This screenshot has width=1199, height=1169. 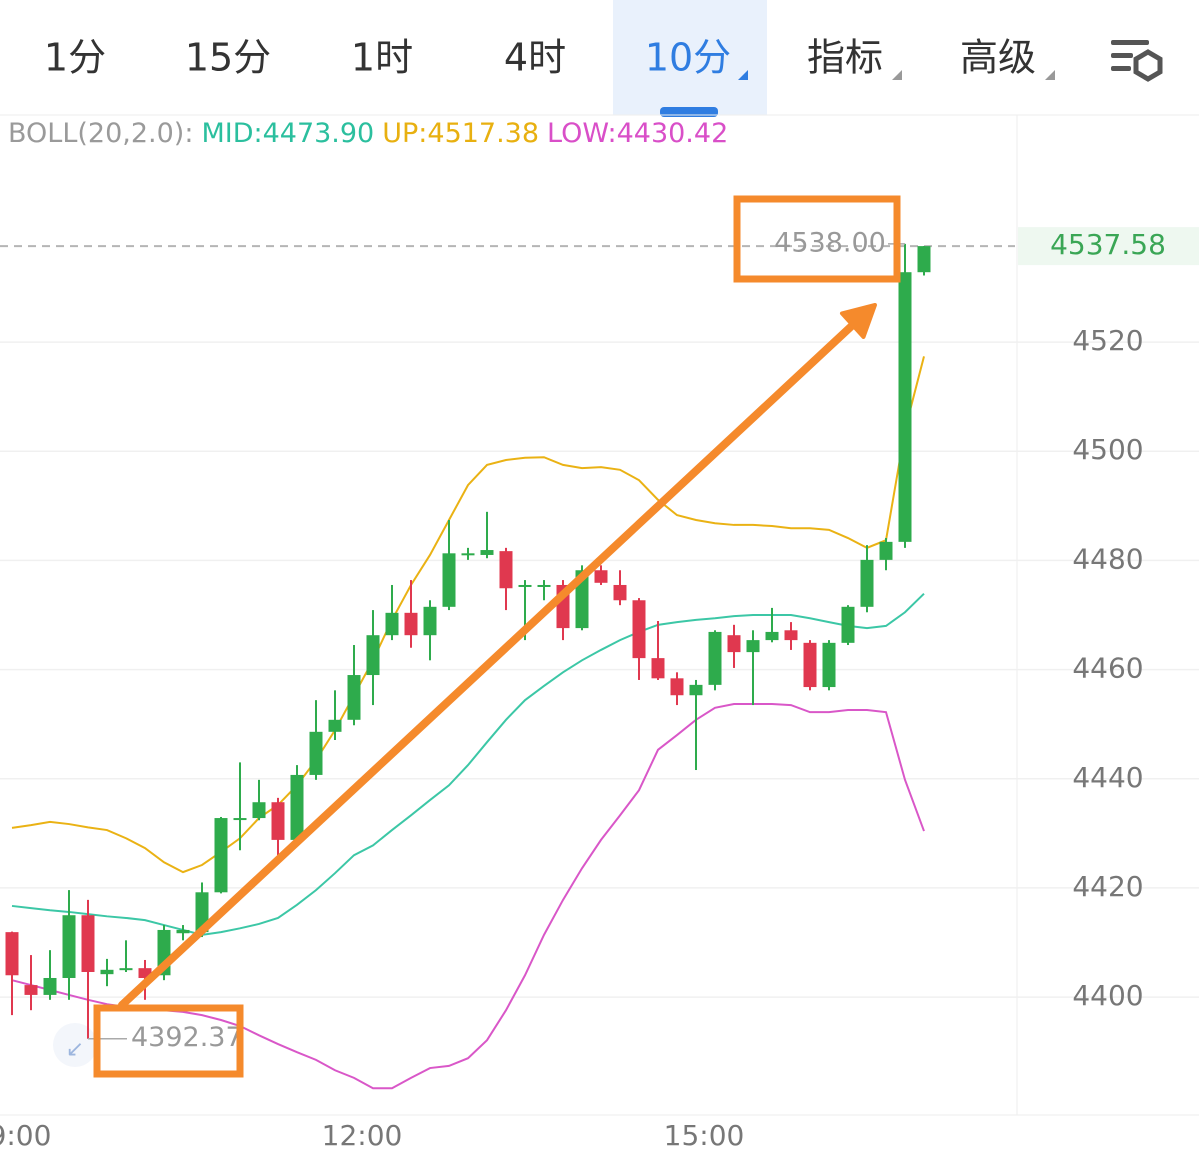 What do you see at coordinates (1107, 340) in the screenshot?
I see `y-tick-label: 4520` at bounding box center [1107, 340].